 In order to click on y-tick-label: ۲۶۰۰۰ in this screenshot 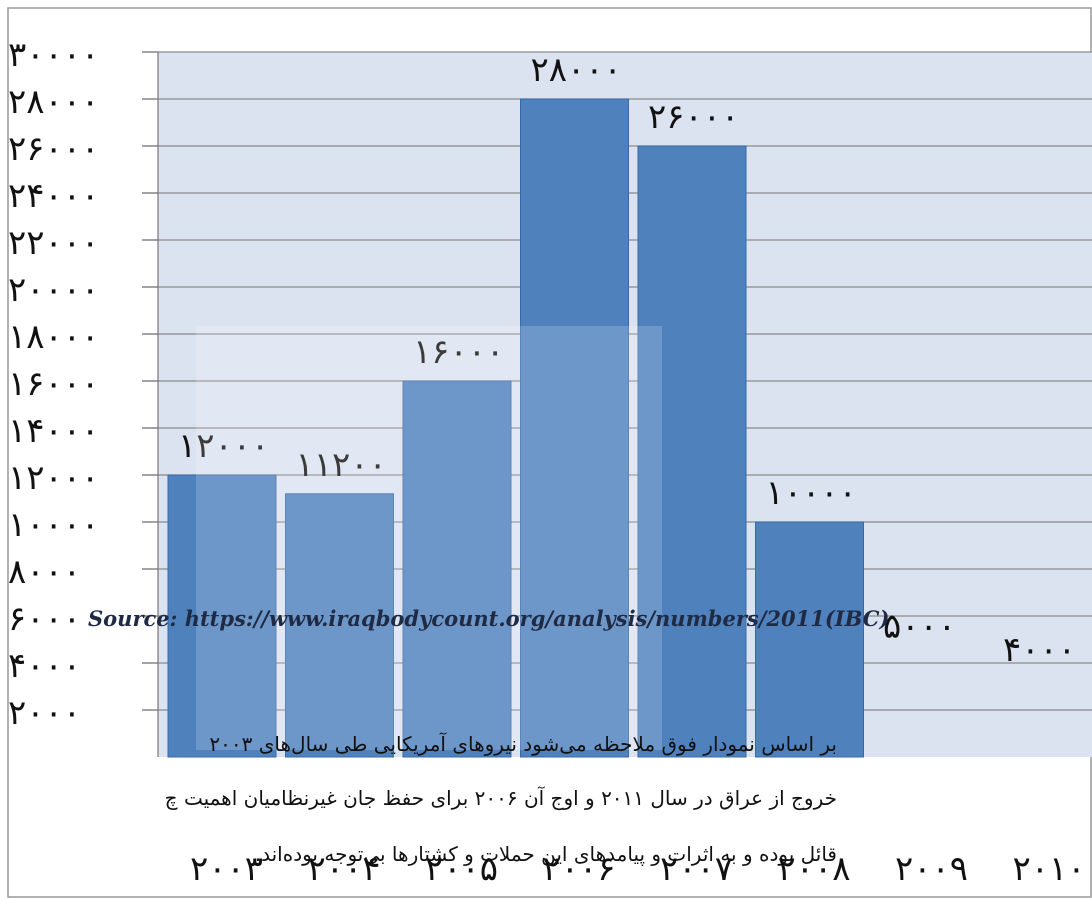, I will do `click(53, 149)`.